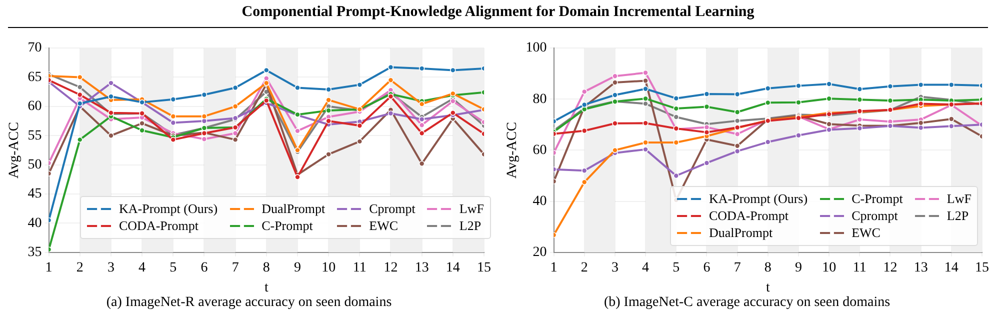 The width and height of the screenshot is (996, 322). I want to click on y-tick-label: 70, so click(35, 48).